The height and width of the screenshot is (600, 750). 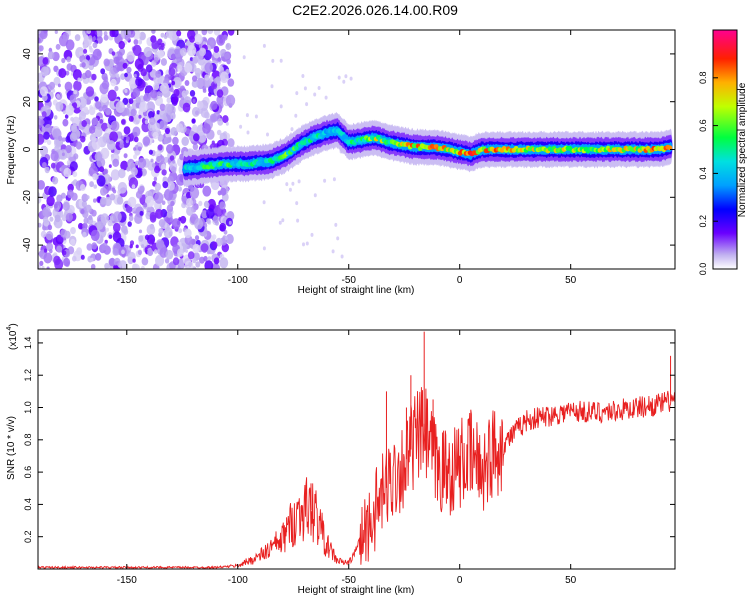 What do you see at coordinates (127, 280) in the screenshot?
I see `x-tick-label: -150` at bounding box center [127, 280].